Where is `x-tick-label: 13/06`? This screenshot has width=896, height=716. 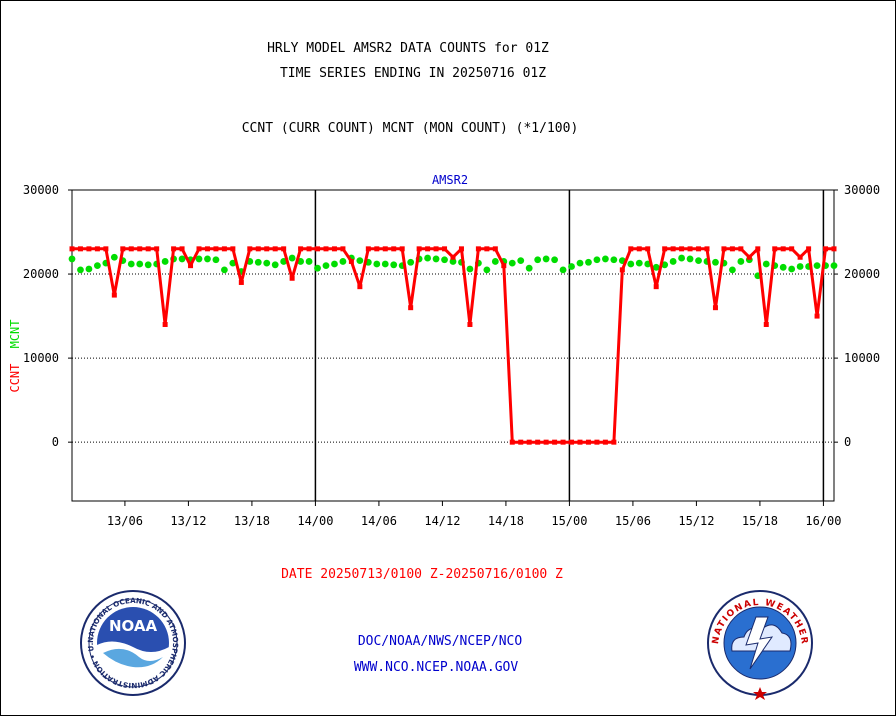 x-tick-label: 13/06 is located at coordinates (125, 521).